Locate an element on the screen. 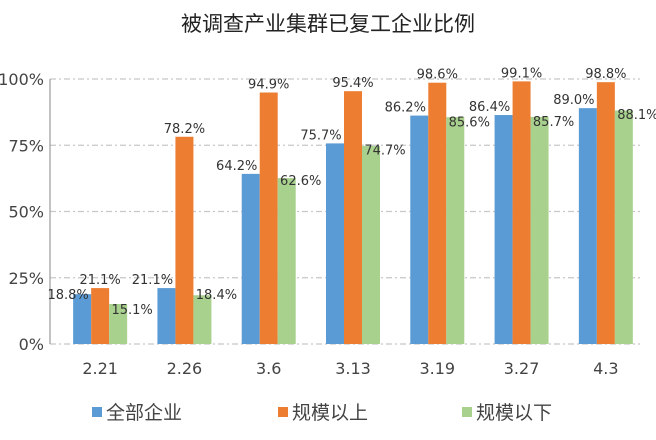  x-tick-label: 4.3 is located at coordinates (605, 368).